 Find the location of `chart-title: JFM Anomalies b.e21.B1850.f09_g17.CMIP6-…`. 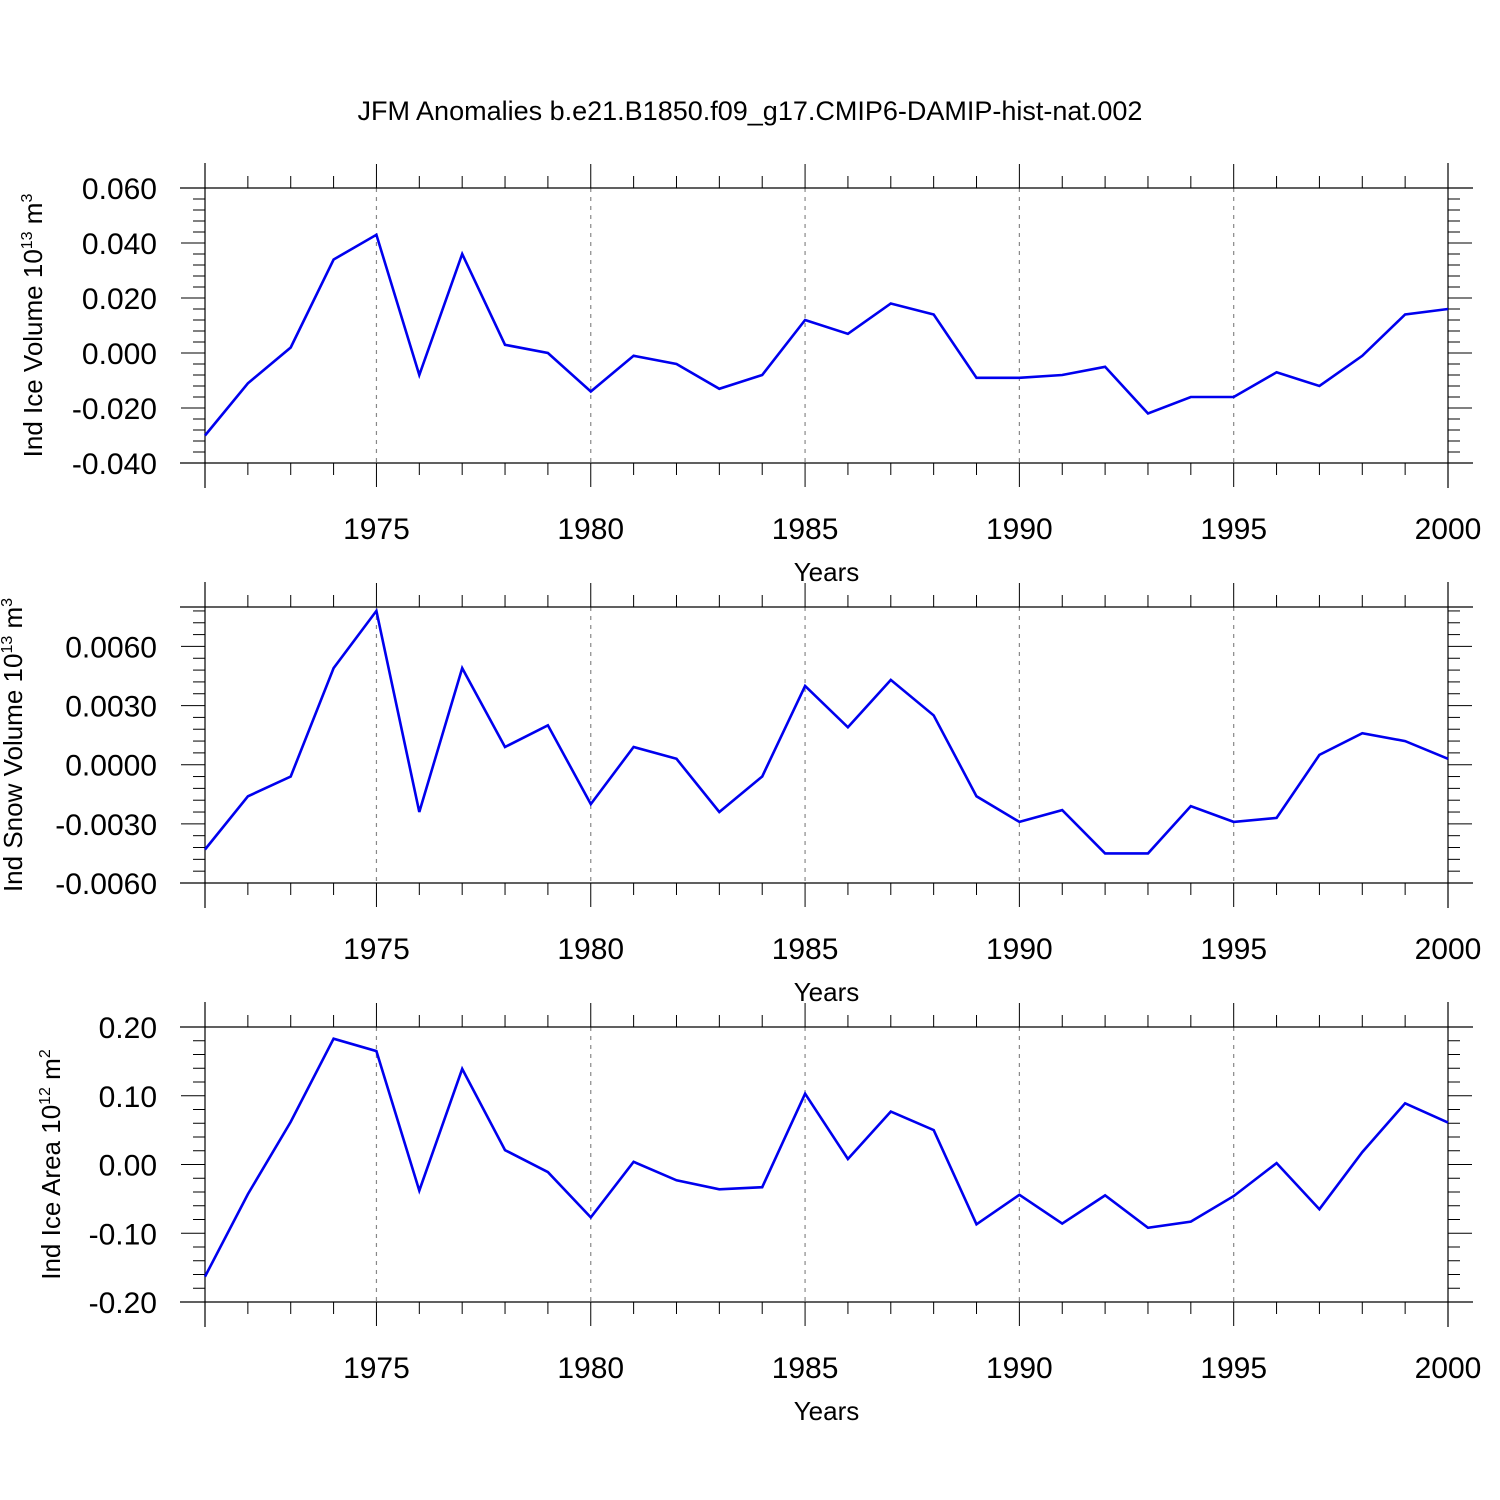

chart-title: JFM Anomalies b.e21.B1850.f09_g17.CMIP6-… is located at coordinates (750, 111).